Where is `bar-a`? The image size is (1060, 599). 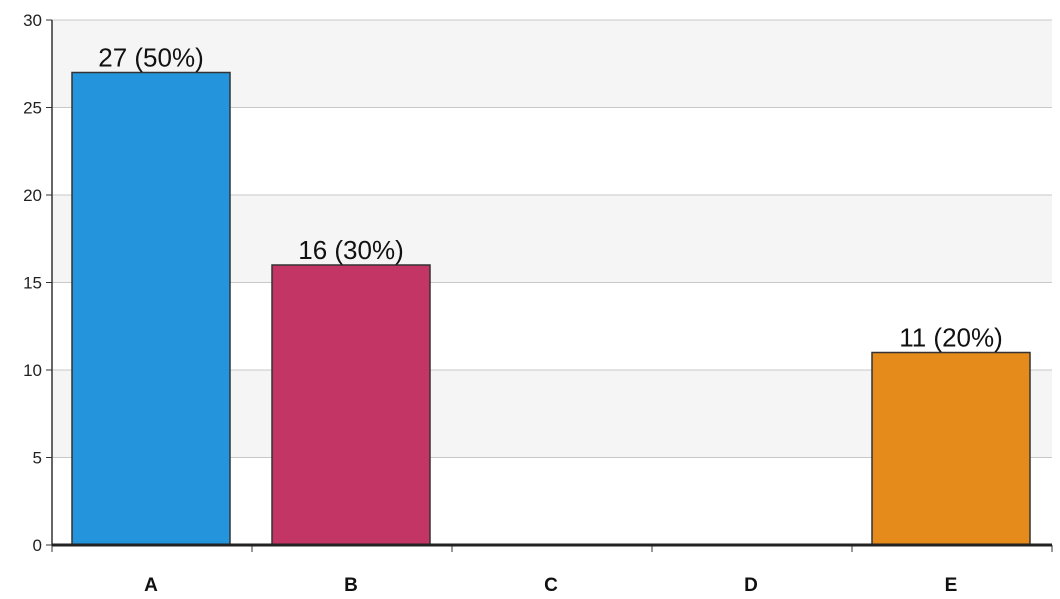
bar-a is located at coordinates (151, 308).